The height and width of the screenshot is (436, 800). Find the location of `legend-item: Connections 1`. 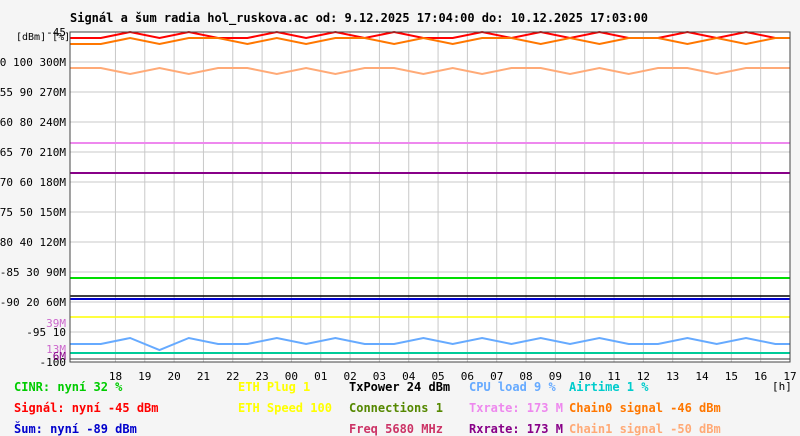

legend-item: Connections 1 is located at coordinates (396, 408).